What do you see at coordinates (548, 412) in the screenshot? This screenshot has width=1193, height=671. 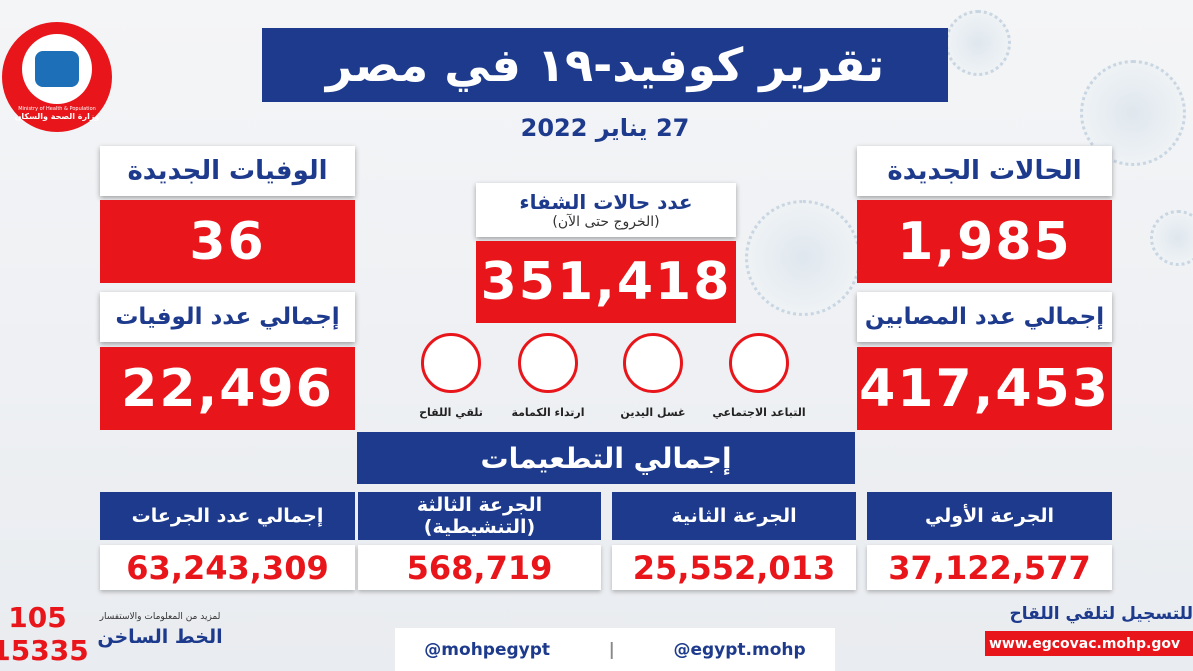 I see `precaution-label: ارتداء الكمامة` at bounding box center [548, 412].